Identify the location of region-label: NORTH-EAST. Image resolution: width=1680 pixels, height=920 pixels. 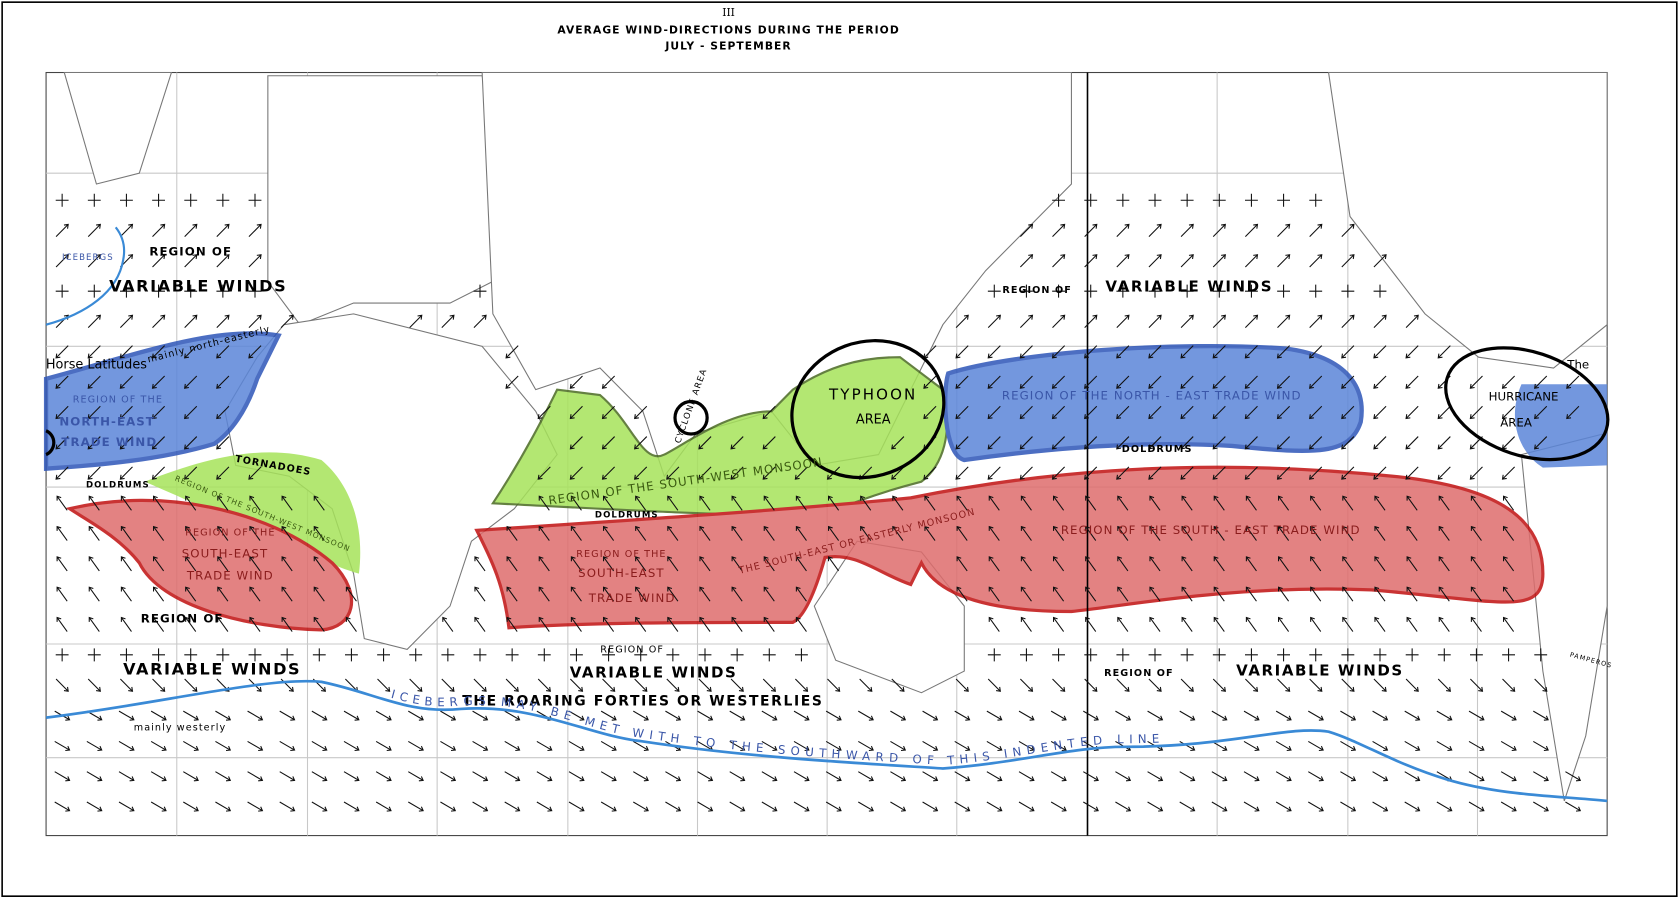
(107, 422).